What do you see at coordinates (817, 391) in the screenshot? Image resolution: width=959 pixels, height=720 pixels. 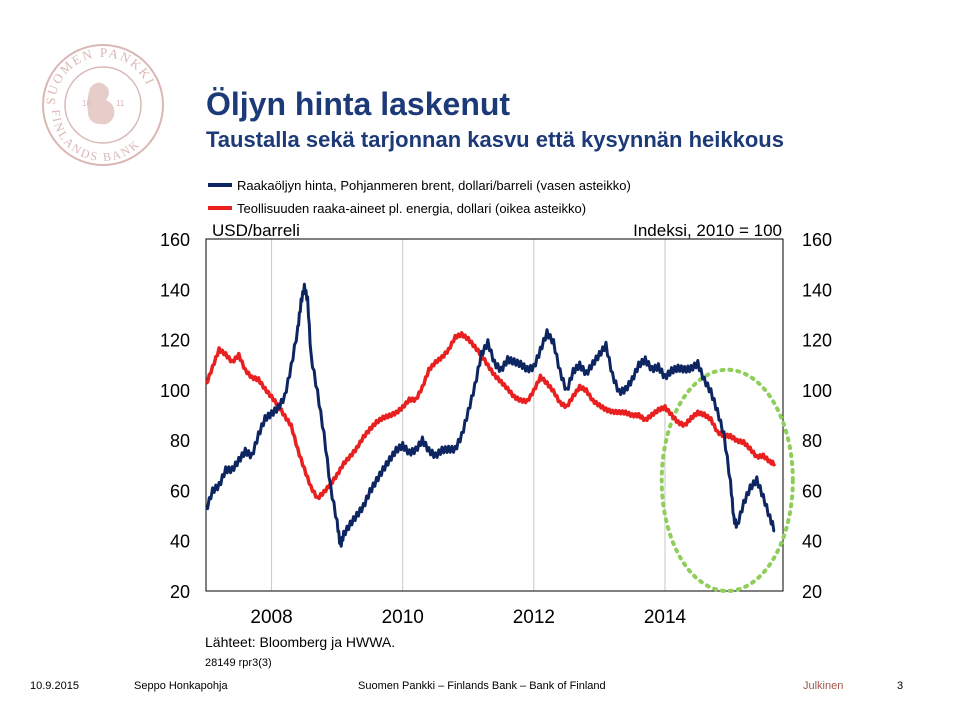 I see `right-tick-label: 100` at bounding box center [817, 391].